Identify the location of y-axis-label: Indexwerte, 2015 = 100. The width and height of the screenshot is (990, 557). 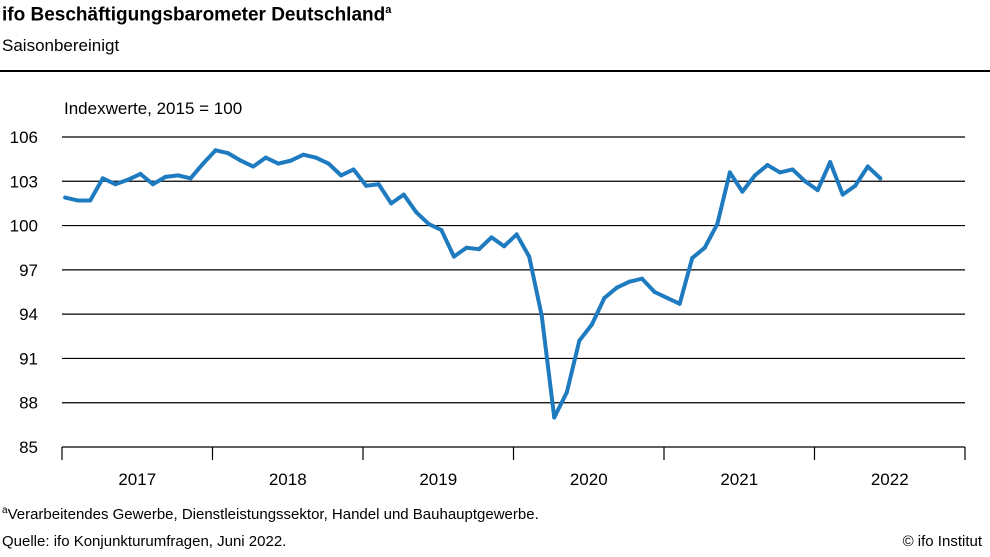
(153, 108).